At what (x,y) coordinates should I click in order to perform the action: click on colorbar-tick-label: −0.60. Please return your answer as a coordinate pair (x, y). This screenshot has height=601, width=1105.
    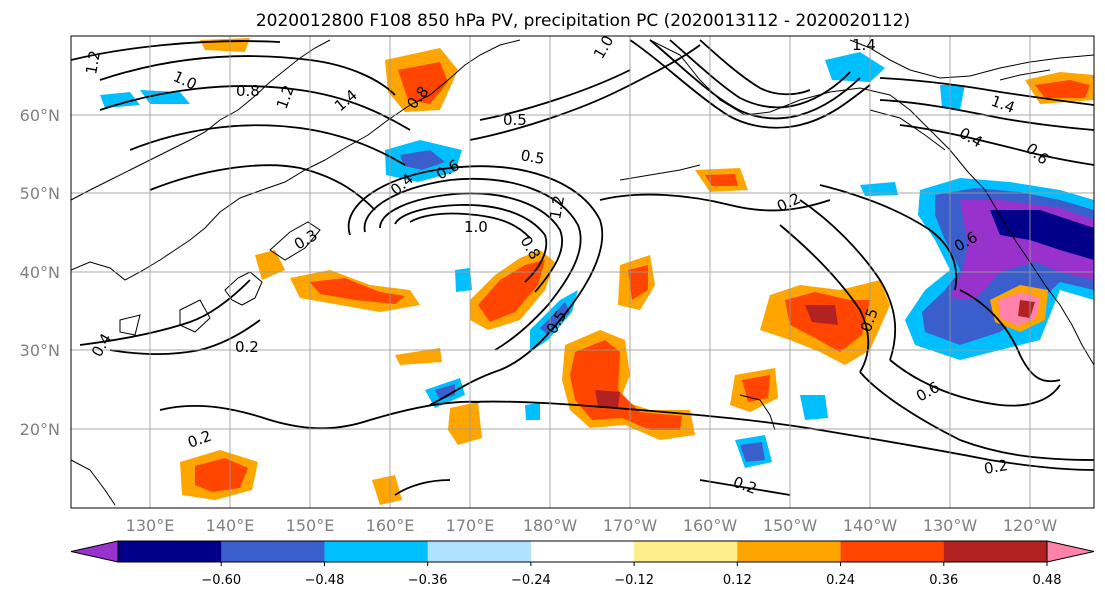
    Looking at the image, I should click on (221, 580).